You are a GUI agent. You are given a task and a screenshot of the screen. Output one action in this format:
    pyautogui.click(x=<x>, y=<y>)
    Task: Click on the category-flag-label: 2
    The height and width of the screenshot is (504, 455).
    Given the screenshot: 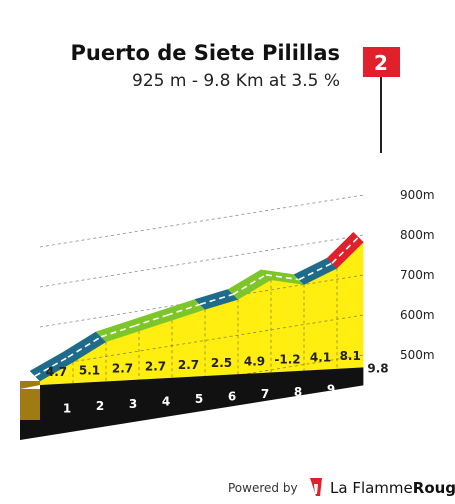 What is the action you would take?
    pyautogui.click(x=381, y=63)
    